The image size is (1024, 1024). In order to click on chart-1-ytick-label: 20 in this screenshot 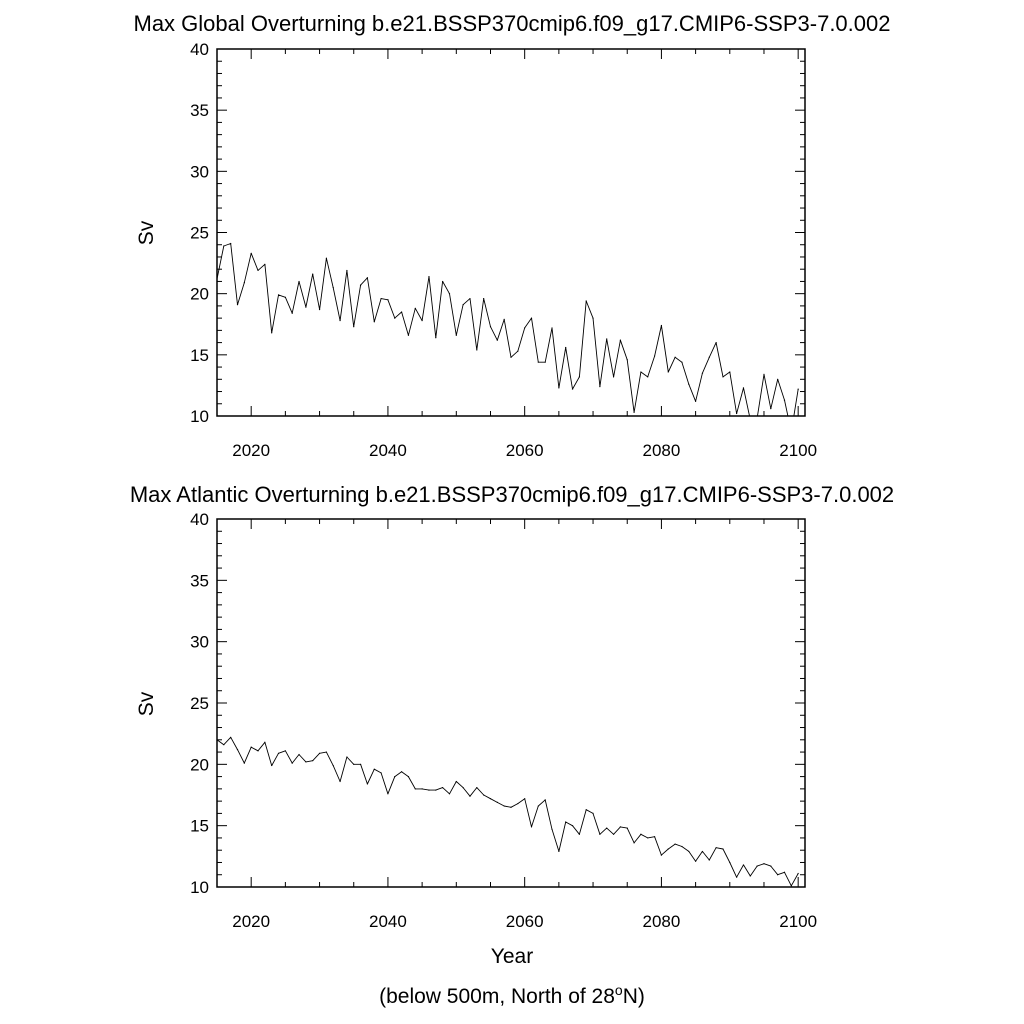, I will do `click(199, 294)`.